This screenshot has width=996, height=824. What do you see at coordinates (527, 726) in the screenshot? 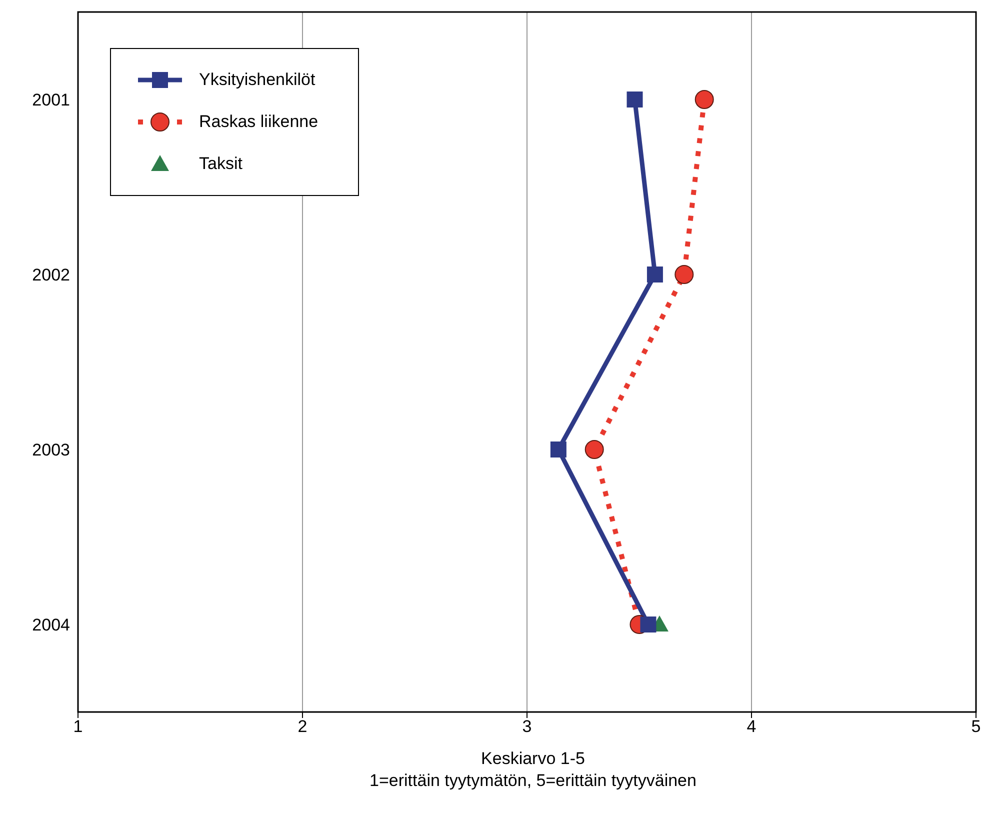
I see `x-tick-label: 3` at bounding box center [527, 726].